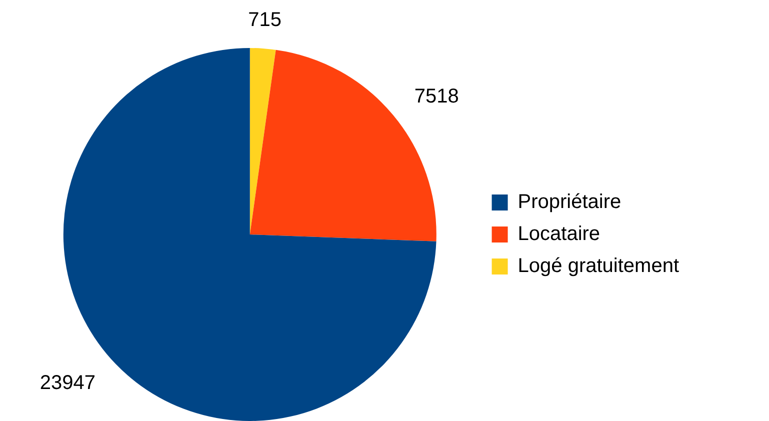 The image size is (769, 421). What do you see at coordinates (265, 20) in the screenshot?
I see `data-label: 715` at bounding box center [265, 20].